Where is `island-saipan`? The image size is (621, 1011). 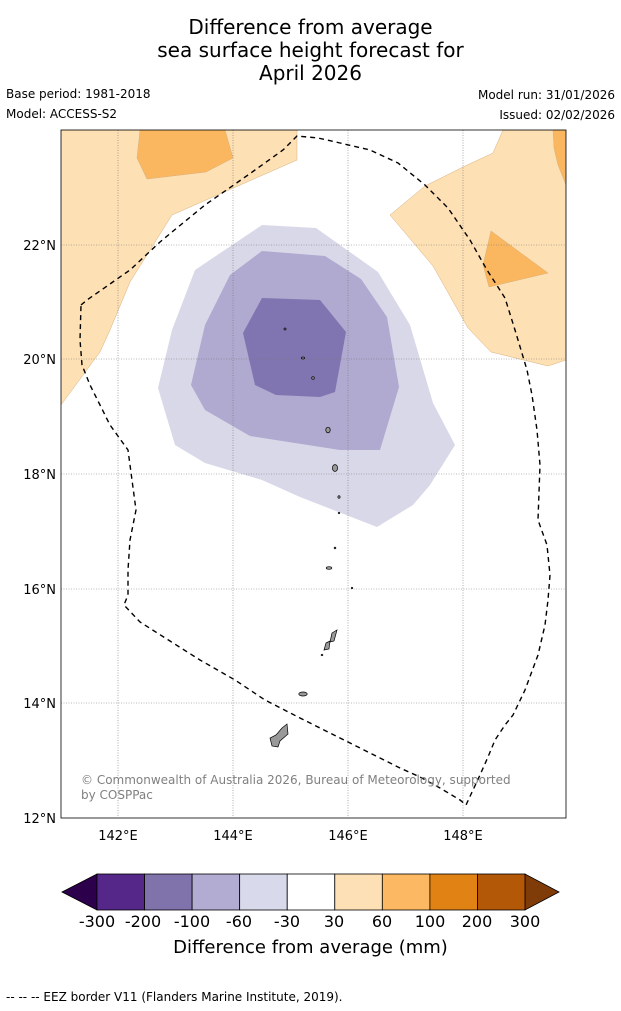 island-saipan is located at coordinates (333, 636).